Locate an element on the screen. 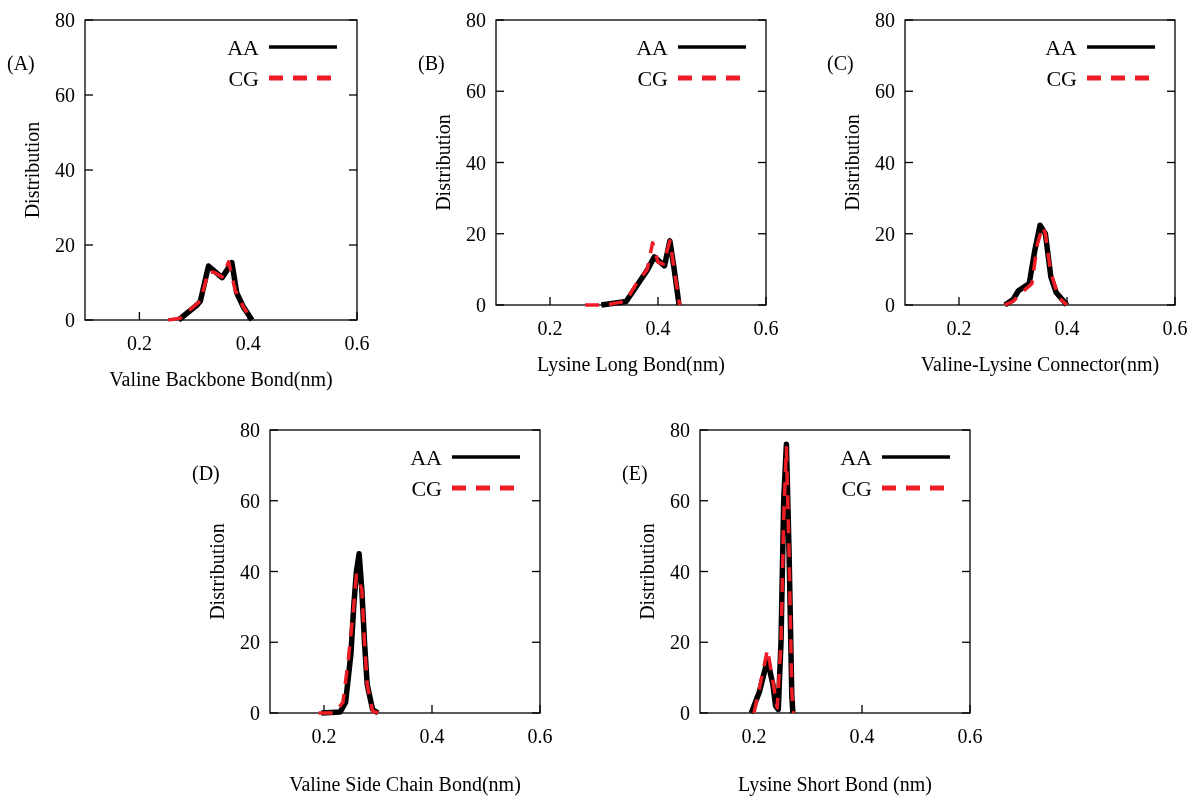 Image resolution: width=1196 pixels, height=803 pixels. text: (D) is located at coordinates (206, 473).